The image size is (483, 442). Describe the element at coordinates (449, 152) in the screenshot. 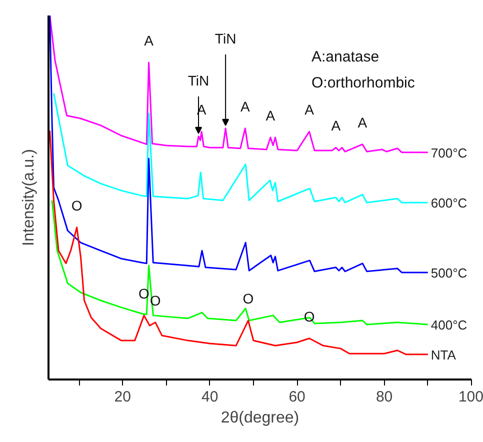

I see `series-label: 700°C` at that location.